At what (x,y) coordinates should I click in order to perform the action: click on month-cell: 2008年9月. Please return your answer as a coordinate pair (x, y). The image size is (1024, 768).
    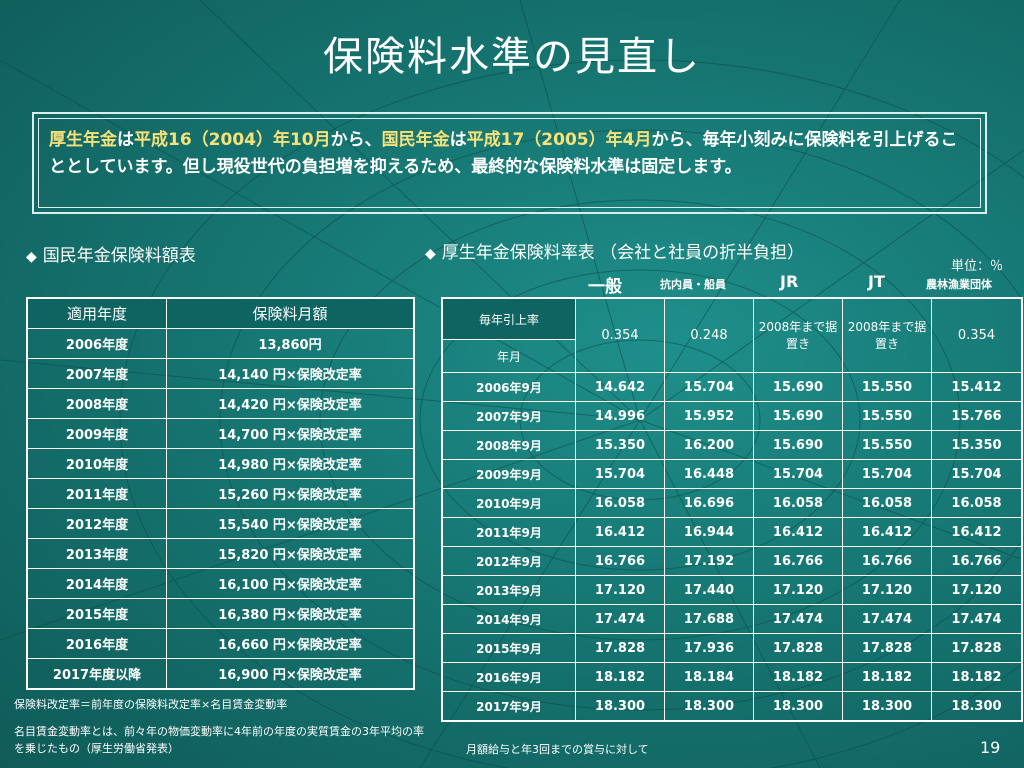
    Looking at the image, I should click on (508, 445).